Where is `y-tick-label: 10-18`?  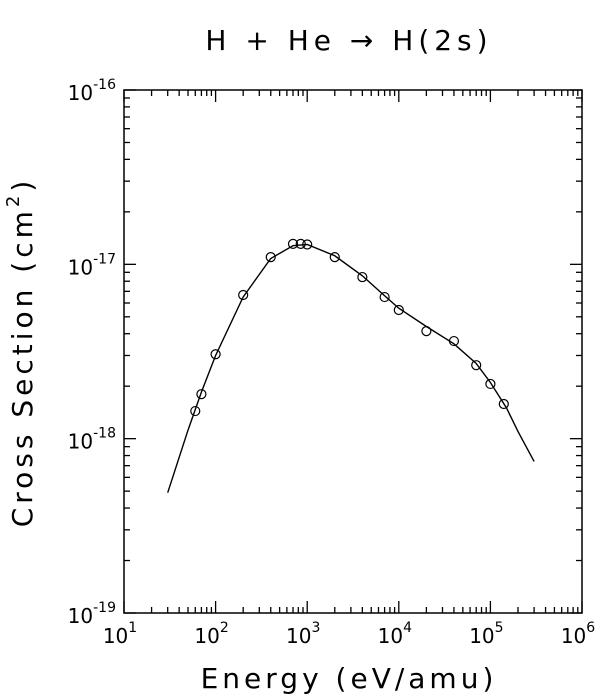 y-tick-label: 10-18 is located at coordinates (92, 440).